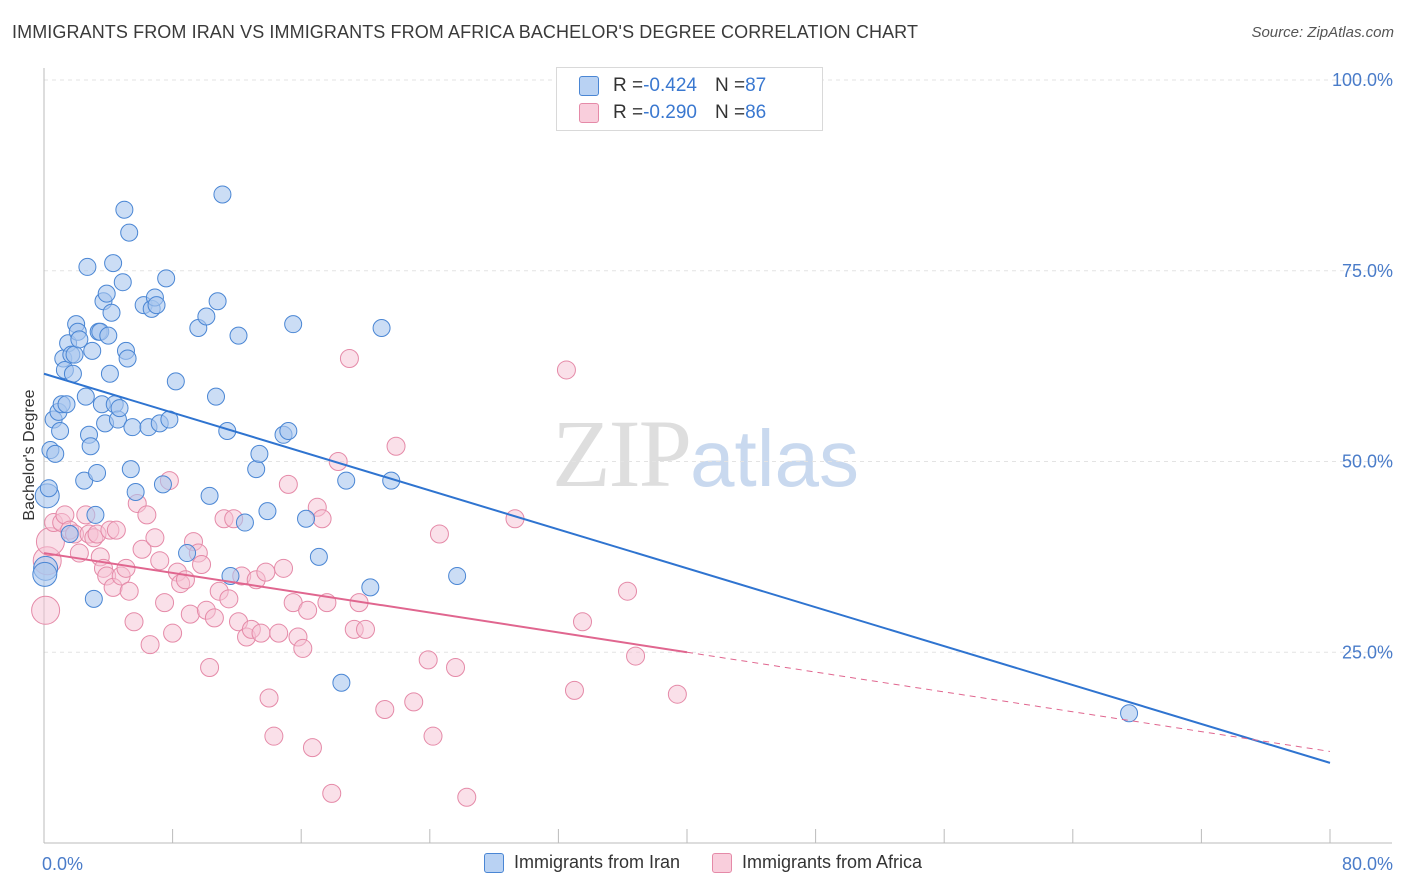 Image resolution: width=1406 pixels, height=892 pixels. I want to click on y-tick-label: 75.0%, so click(1367, 271).